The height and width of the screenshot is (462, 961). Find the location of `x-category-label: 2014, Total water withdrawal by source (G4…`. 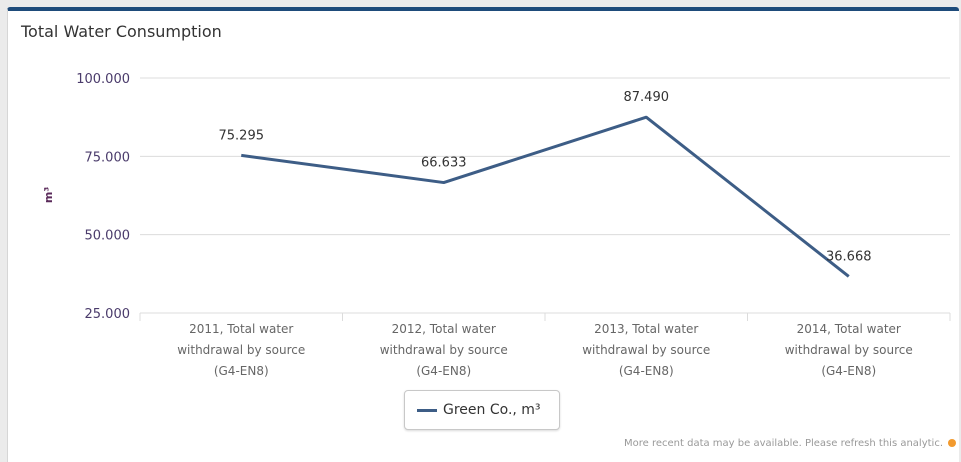

x-category-label: 2014, Total water withdrawal by source (G4… is located at coordinates (849, 350).